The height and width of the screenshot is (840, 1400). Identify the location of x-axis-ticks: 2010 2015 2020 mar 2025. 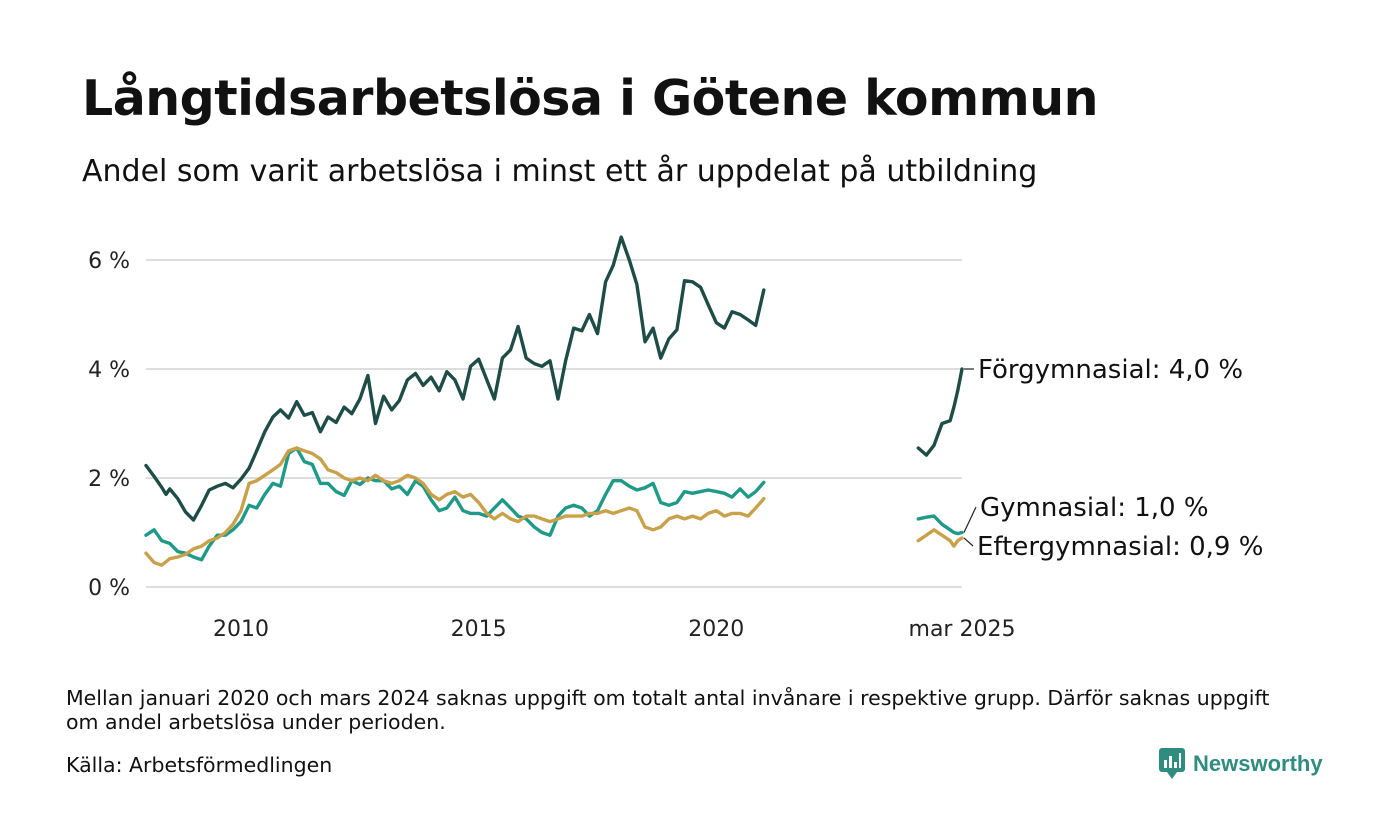
(614, 629).